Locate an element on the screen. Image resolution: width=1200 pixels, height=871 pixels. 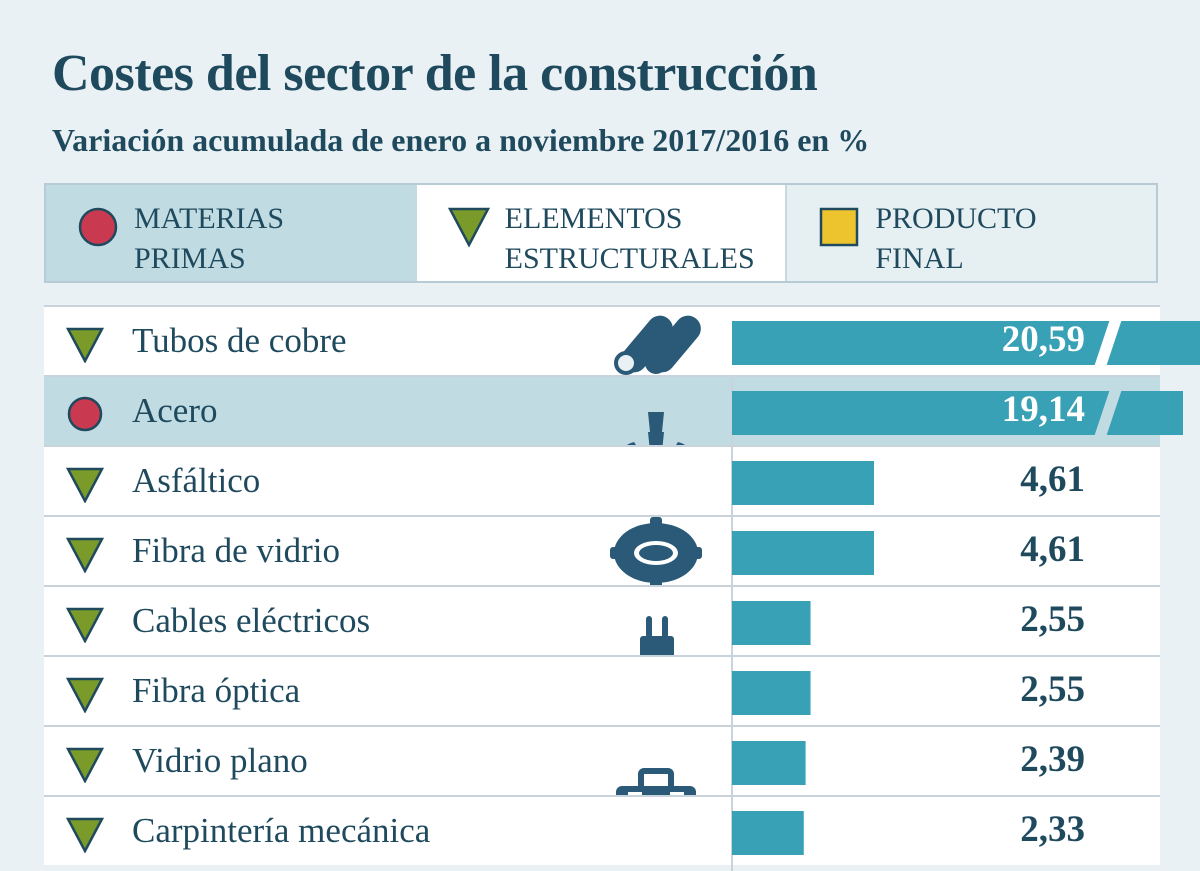
table-row: Vidrio plano is located at coordinates (602, 777).